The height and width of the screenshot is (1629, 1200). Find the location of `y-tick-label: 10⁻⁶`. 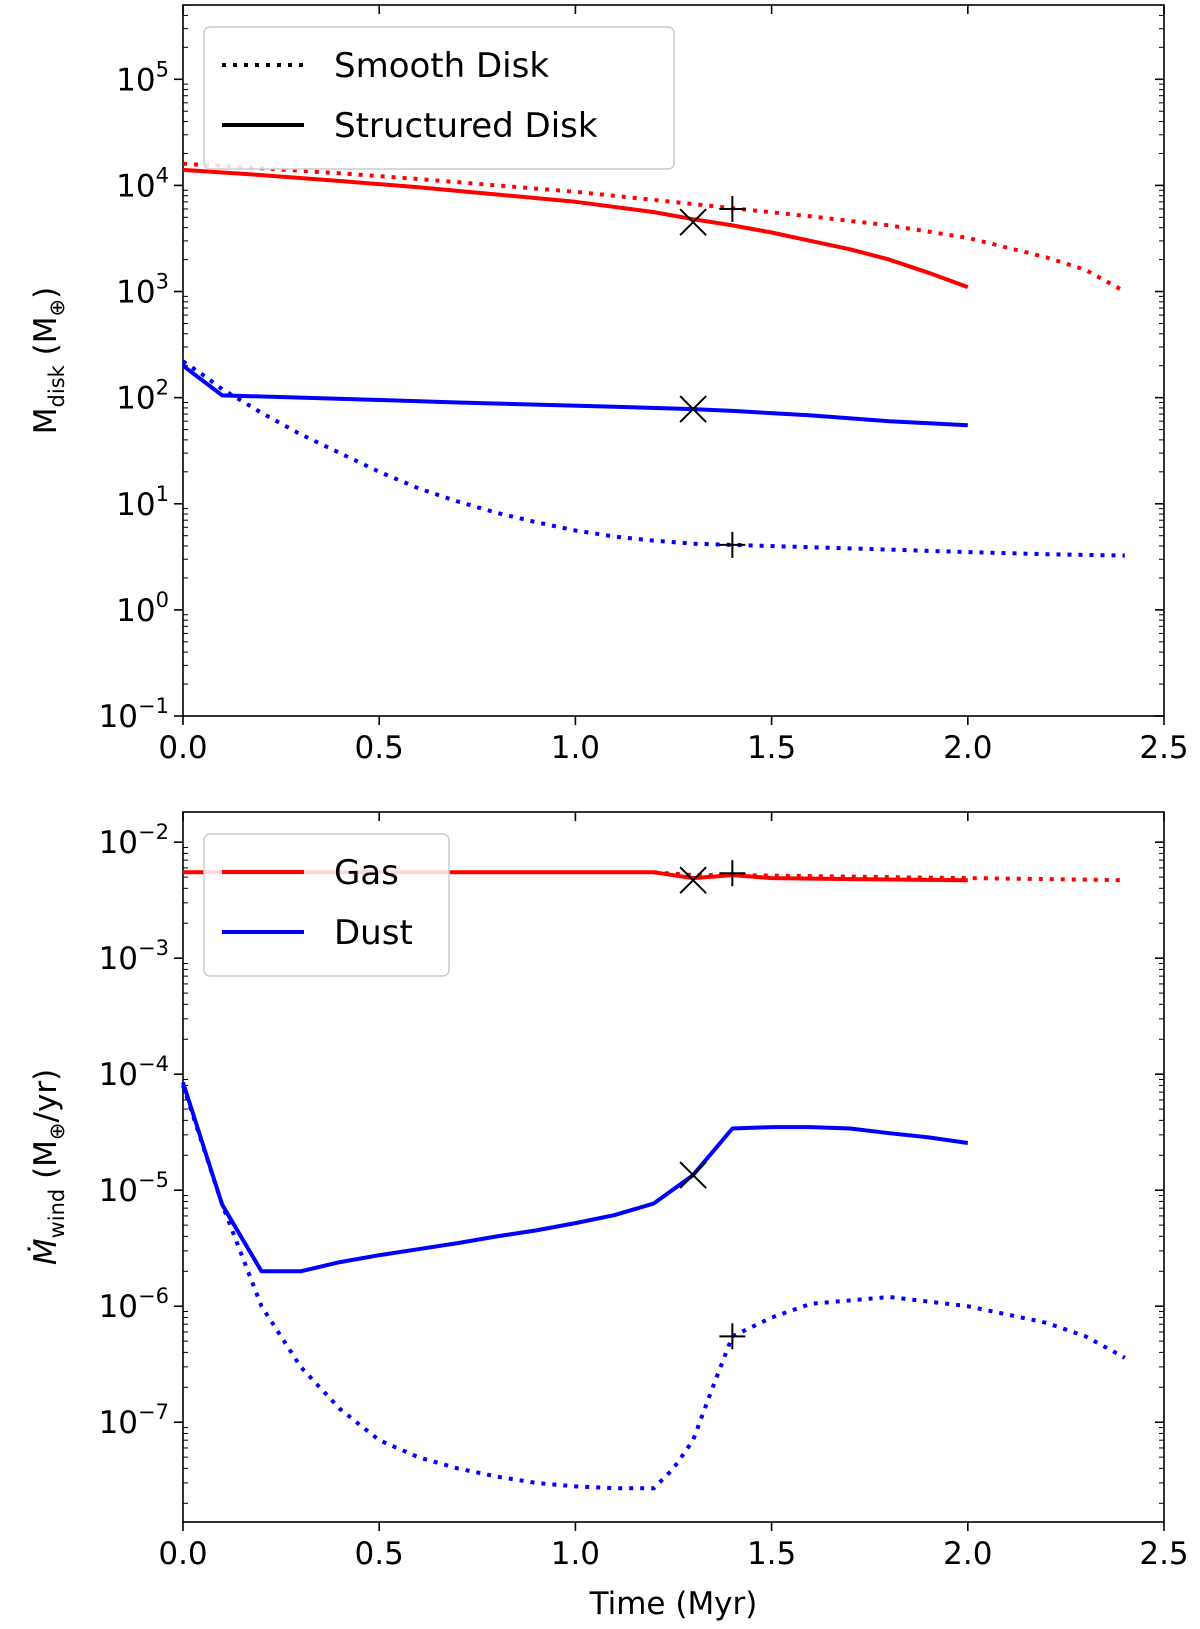

y-tick-label: 10⁻⁶ is located at coordinates (134, 1304).